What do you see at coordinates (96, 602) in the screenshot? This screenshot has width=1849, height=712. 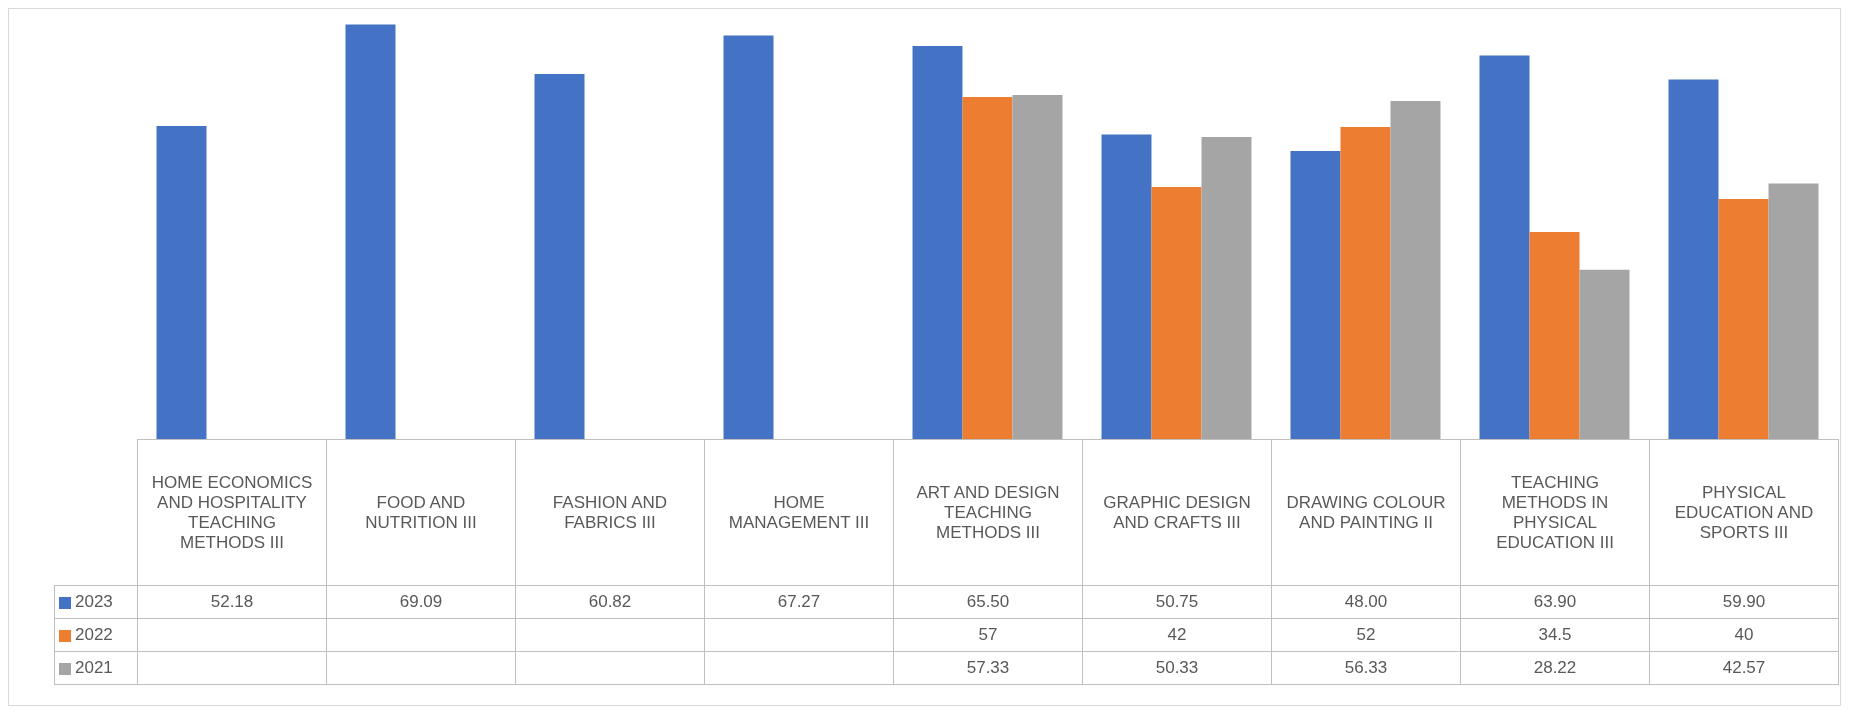 I see `legend-label: 2023` at bounding box center [96, 602].